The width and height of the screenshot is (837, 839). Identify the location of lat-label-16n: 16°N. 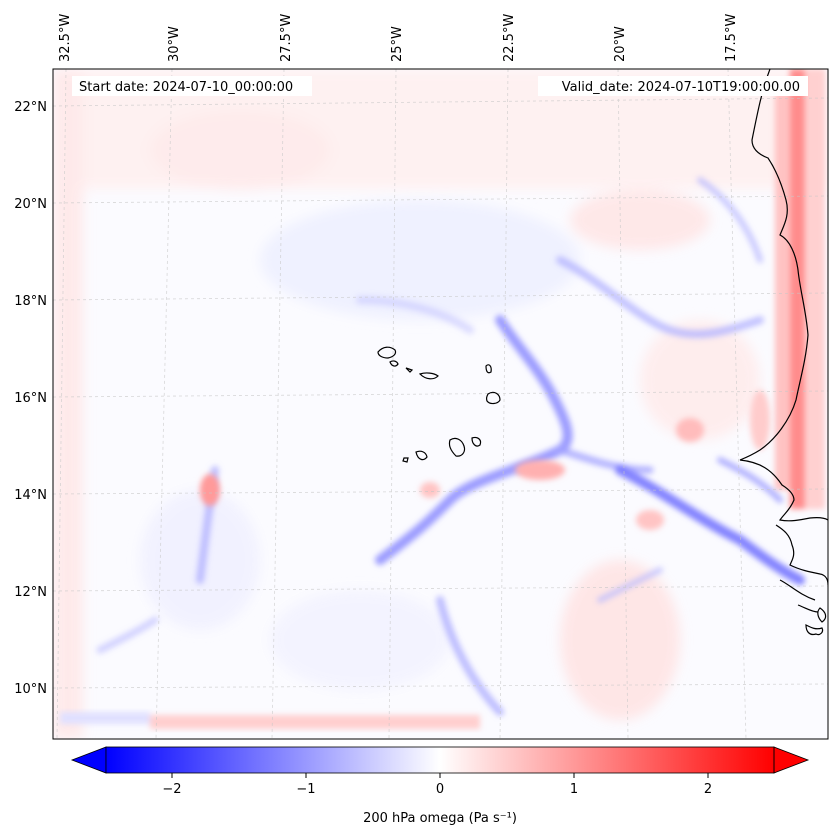
(30, 398).